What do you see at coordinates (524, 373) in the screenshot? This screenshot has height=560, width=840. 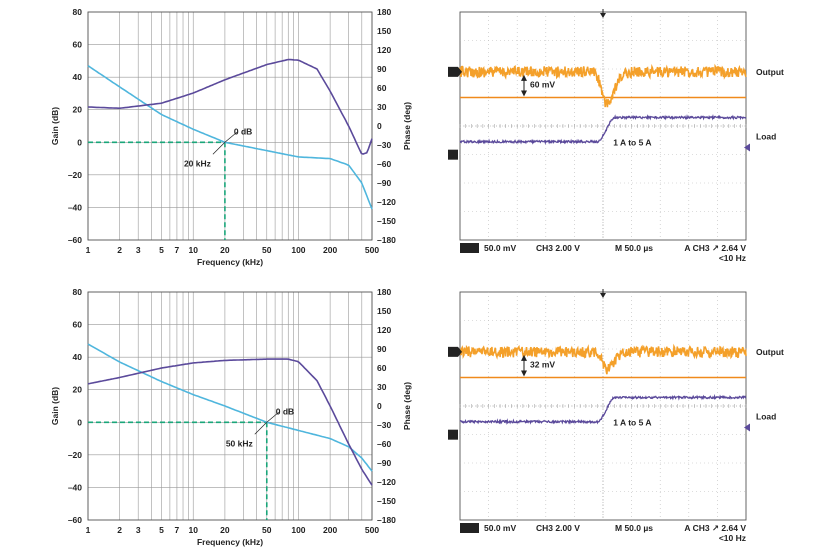 I see `dip-arrow-down-icon` at bounding box center [524, 373].